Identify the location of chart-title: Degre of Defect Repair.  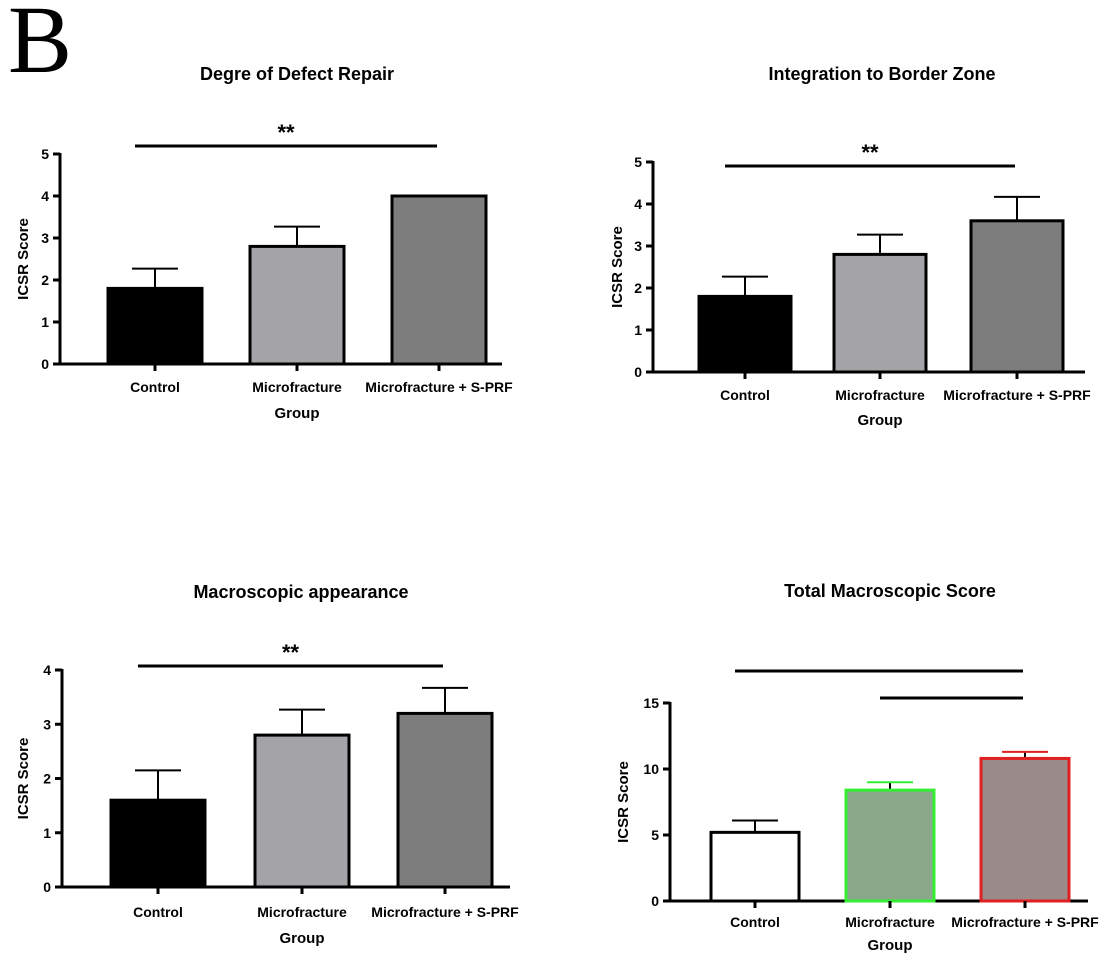
(297, 74).